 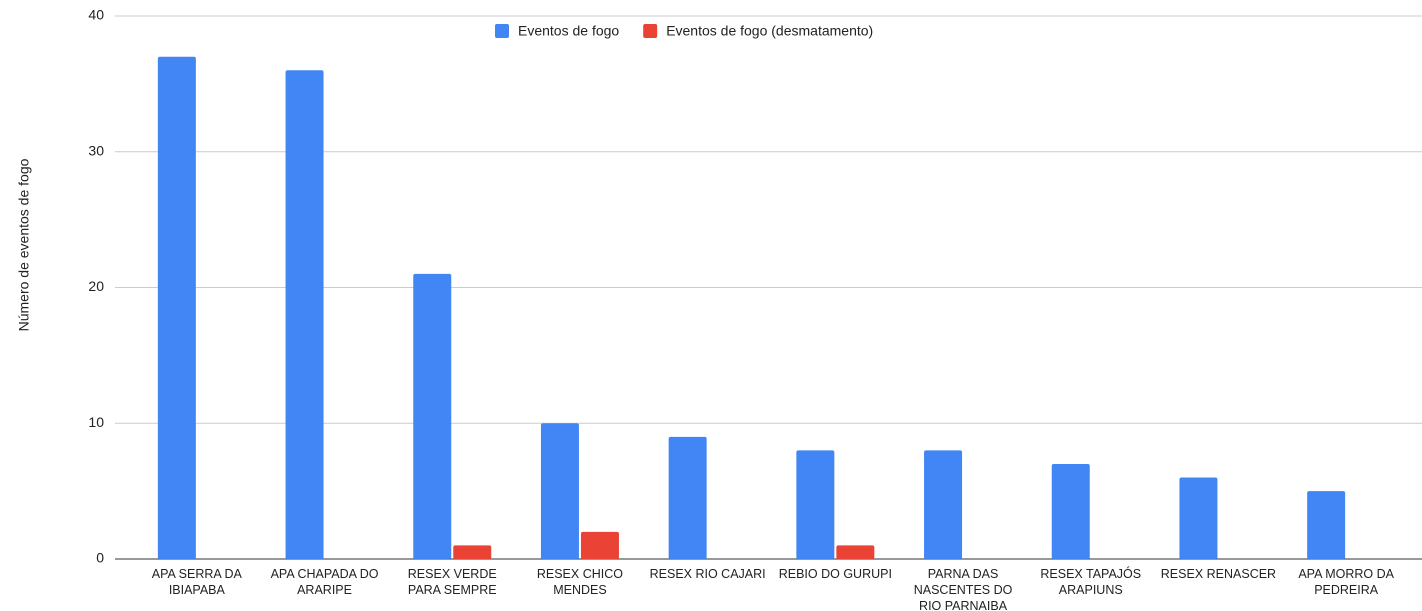 I want to click on x-tick-label: RESEX VERDE PARA SEMPRE, so click(x=452, y=582).